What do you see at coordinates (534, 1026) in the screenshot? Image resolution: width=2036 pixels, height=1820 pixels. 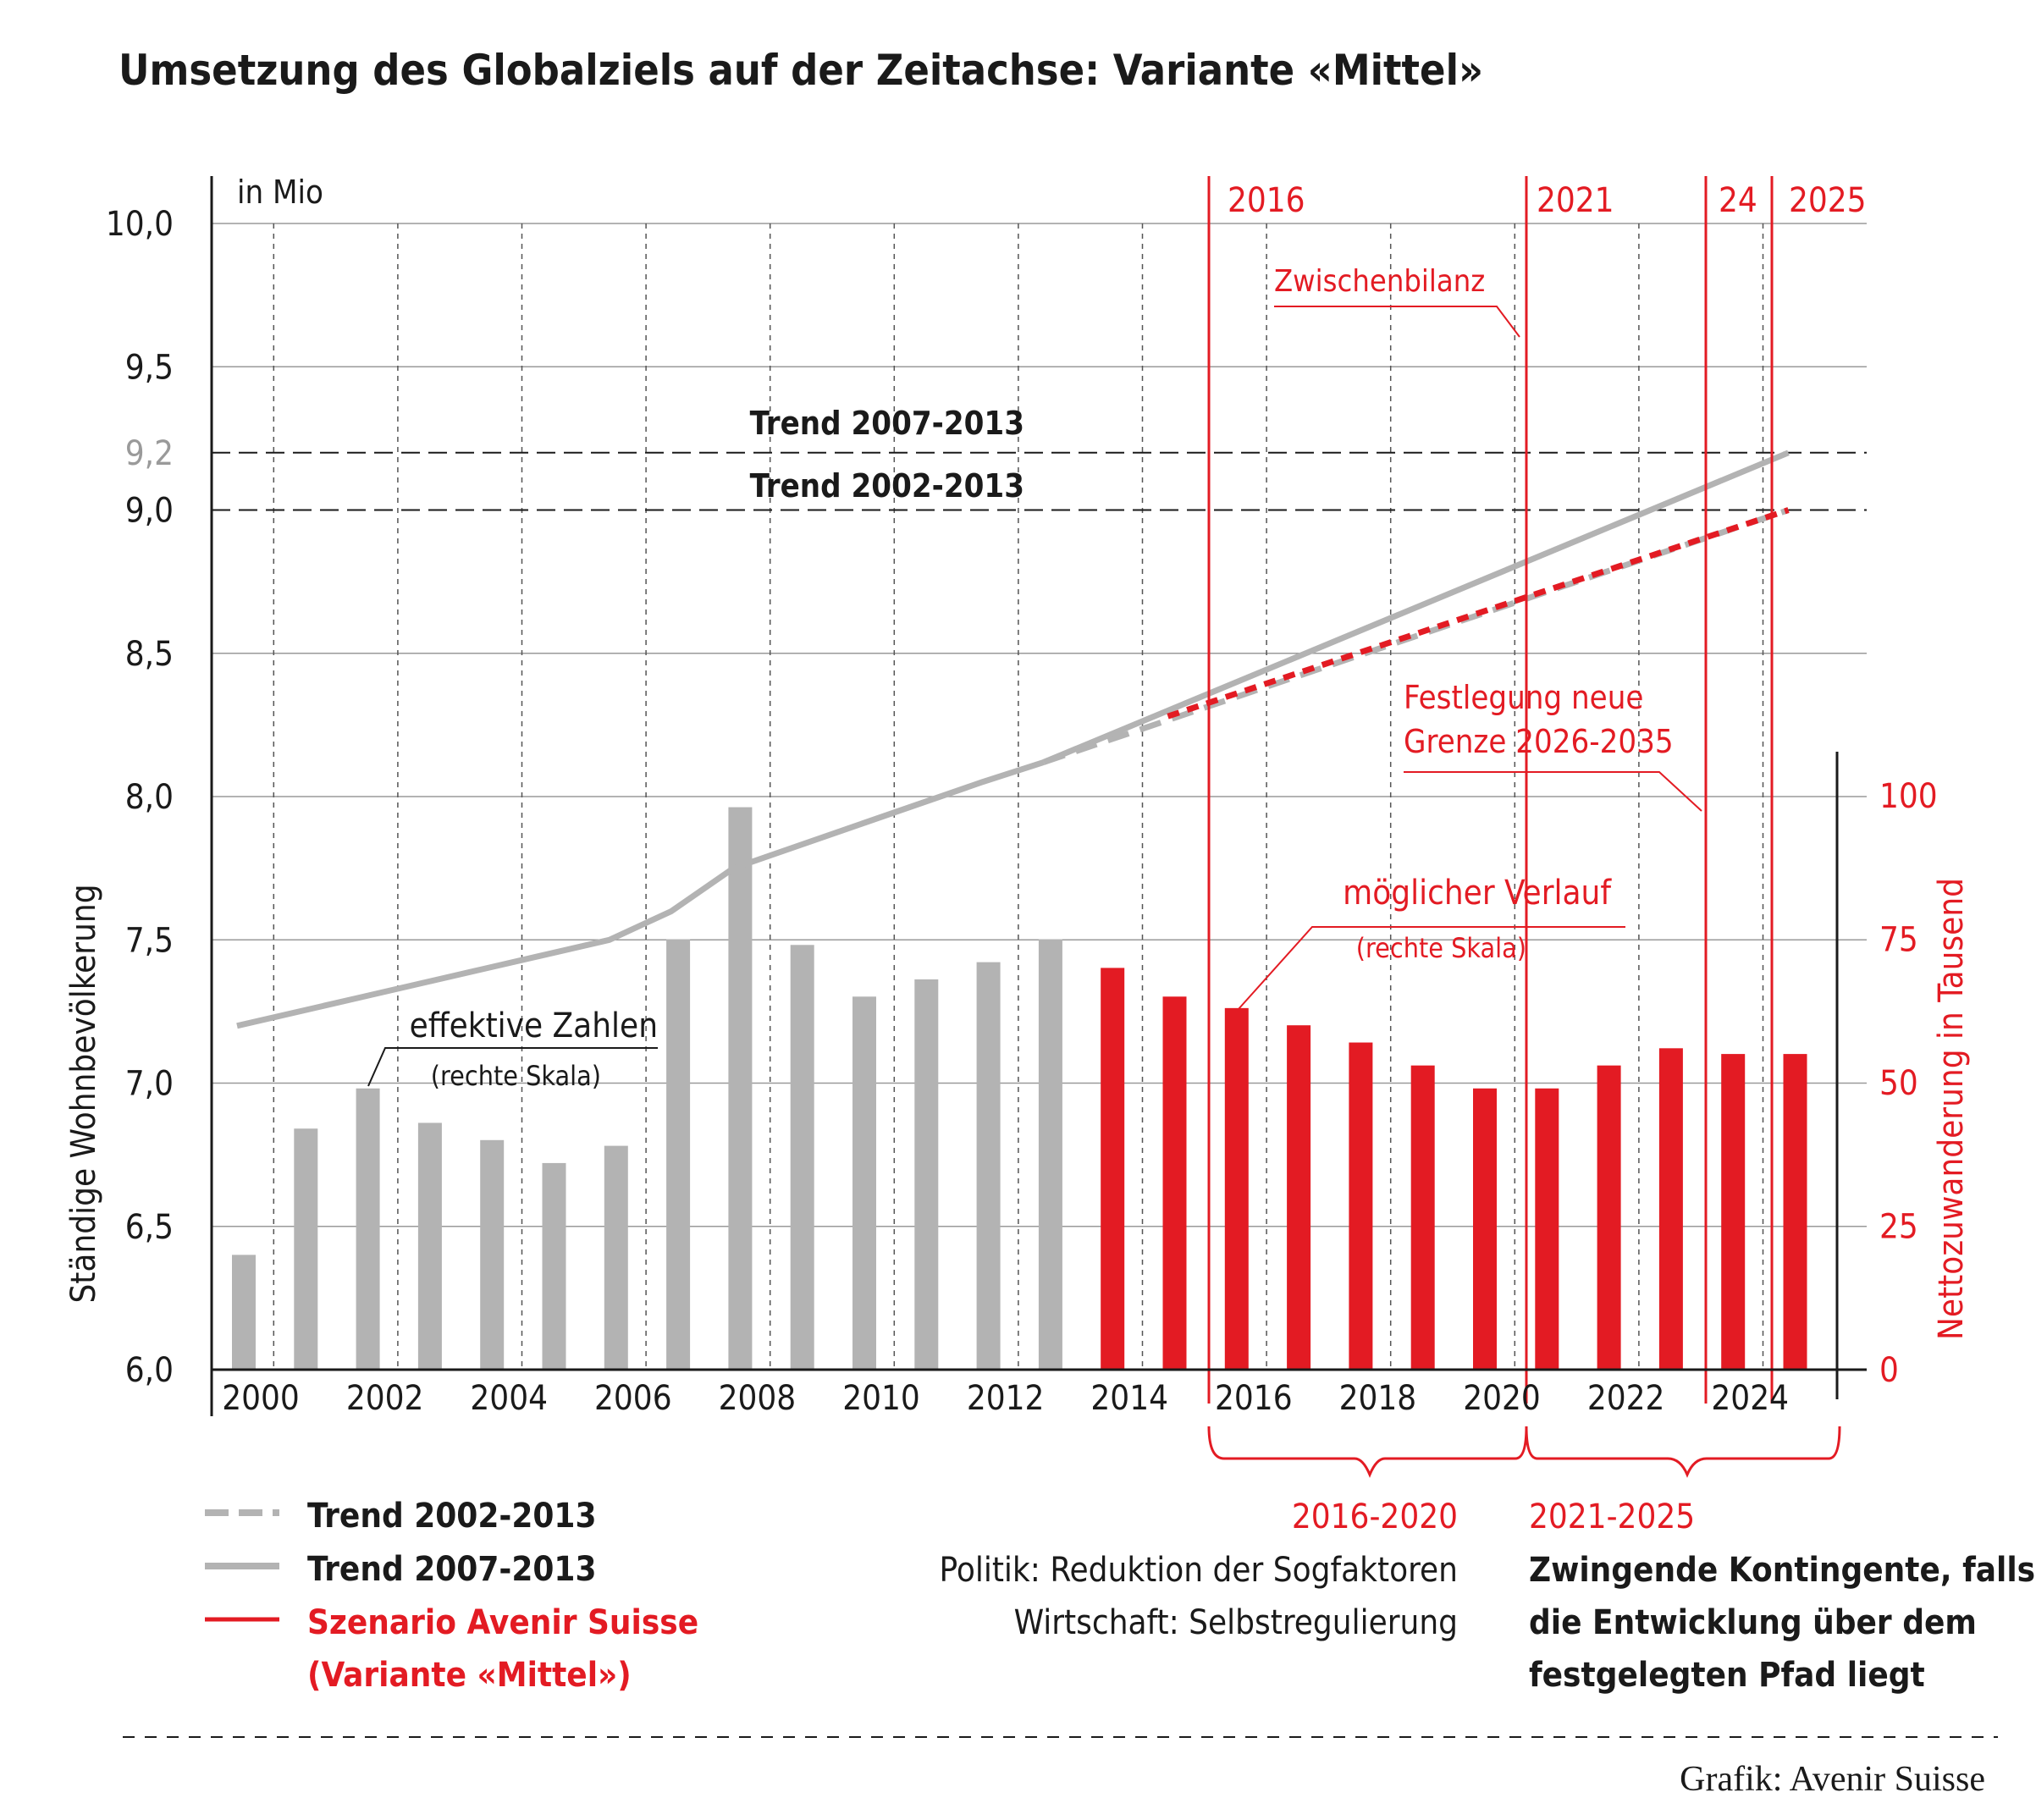 I see `effektiv-line1: effektive Zahlen` at bounding box center [534, 1026].